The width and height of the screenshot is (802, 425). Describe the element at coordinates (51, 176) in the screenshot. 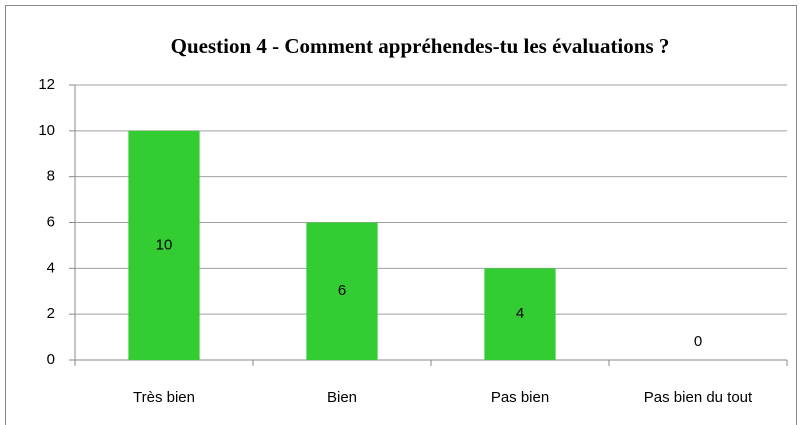

I see `y-tick-label: 8` at that location.